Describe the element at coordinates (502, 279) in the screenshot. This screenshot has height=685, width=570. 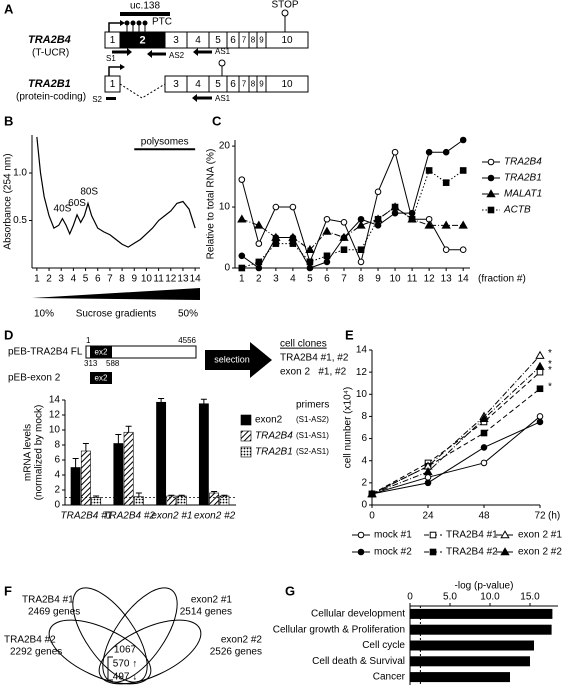
I see `x-axis-label: (fraction #)` at that location.